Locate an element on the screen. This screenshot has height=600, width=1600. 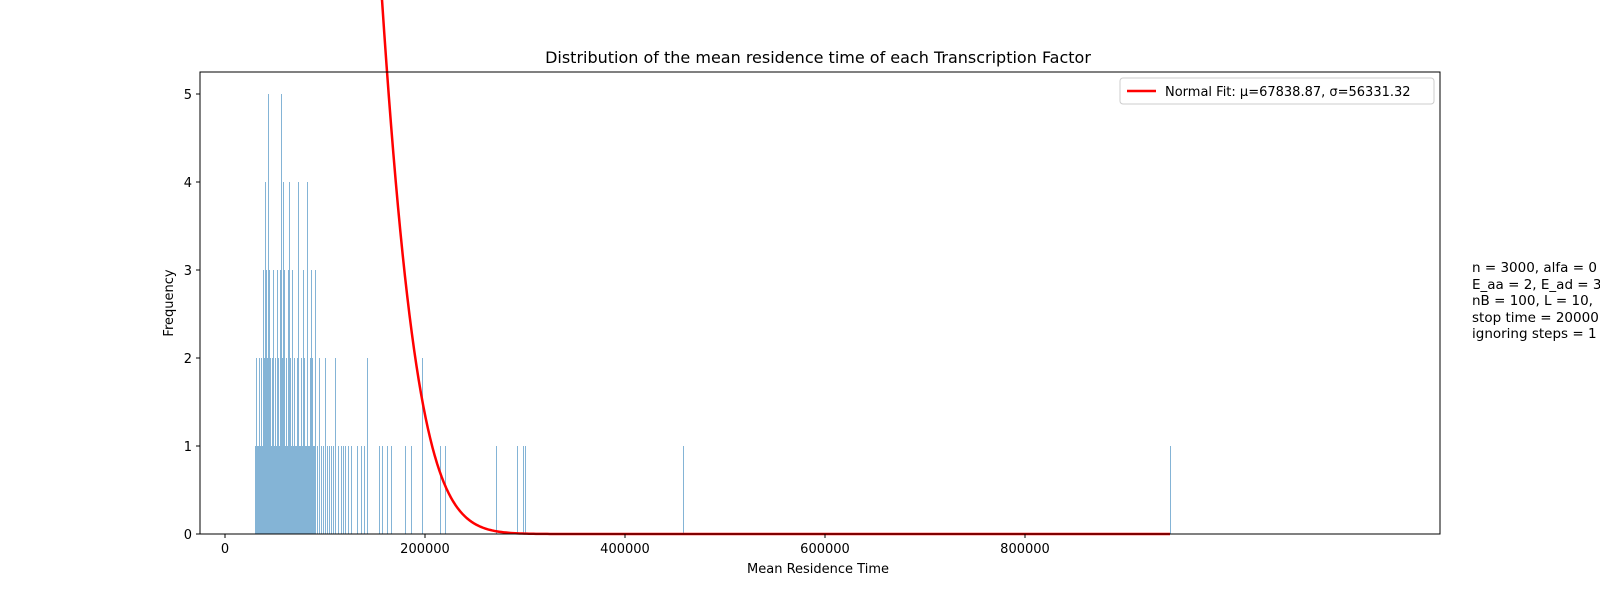
param-line: nB = 100, L = 10, is located at coordinates (1532, 301).